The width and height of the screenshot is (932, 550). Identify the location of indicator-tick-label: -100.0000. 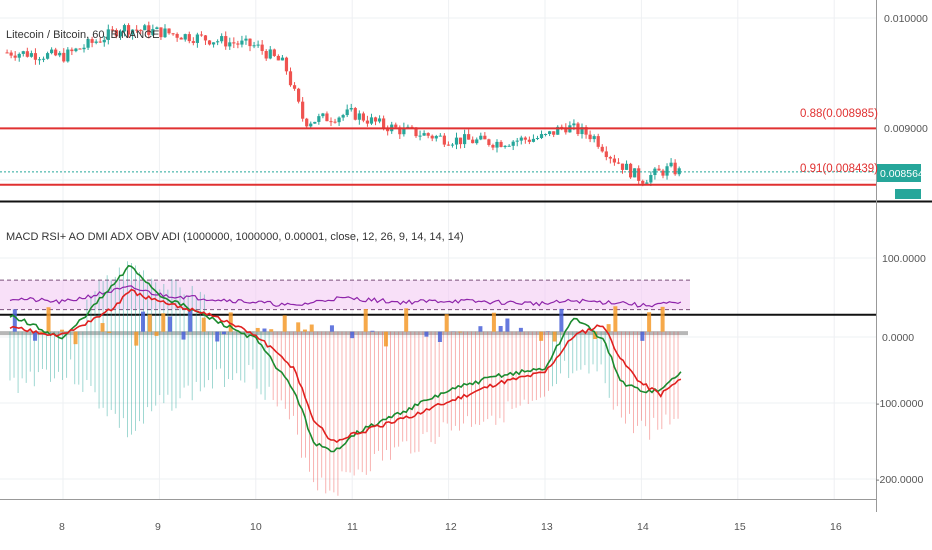
(899, 404).